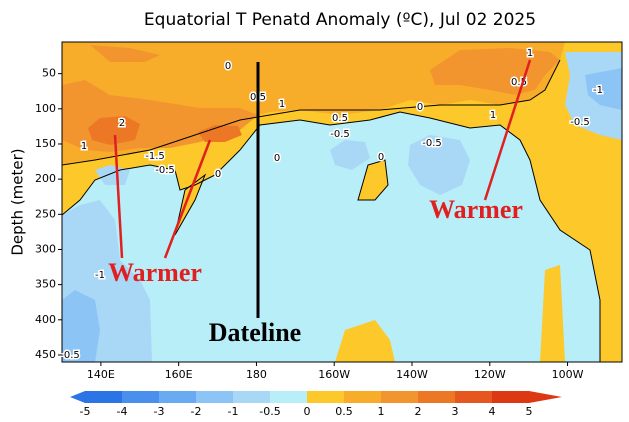  I want to click on colorbar-label: 4, so click(492, 411).